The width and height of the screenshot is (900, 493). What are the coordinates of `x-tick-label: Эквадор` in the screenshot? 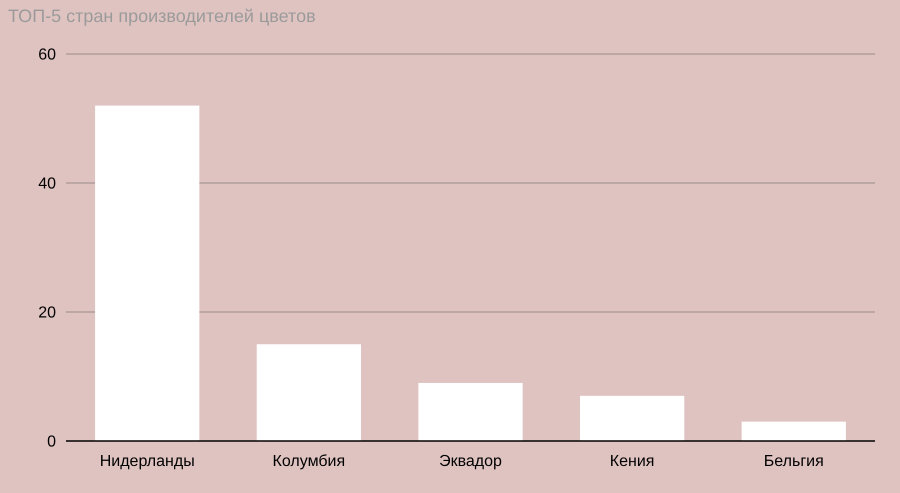 It's located at (470, 461).